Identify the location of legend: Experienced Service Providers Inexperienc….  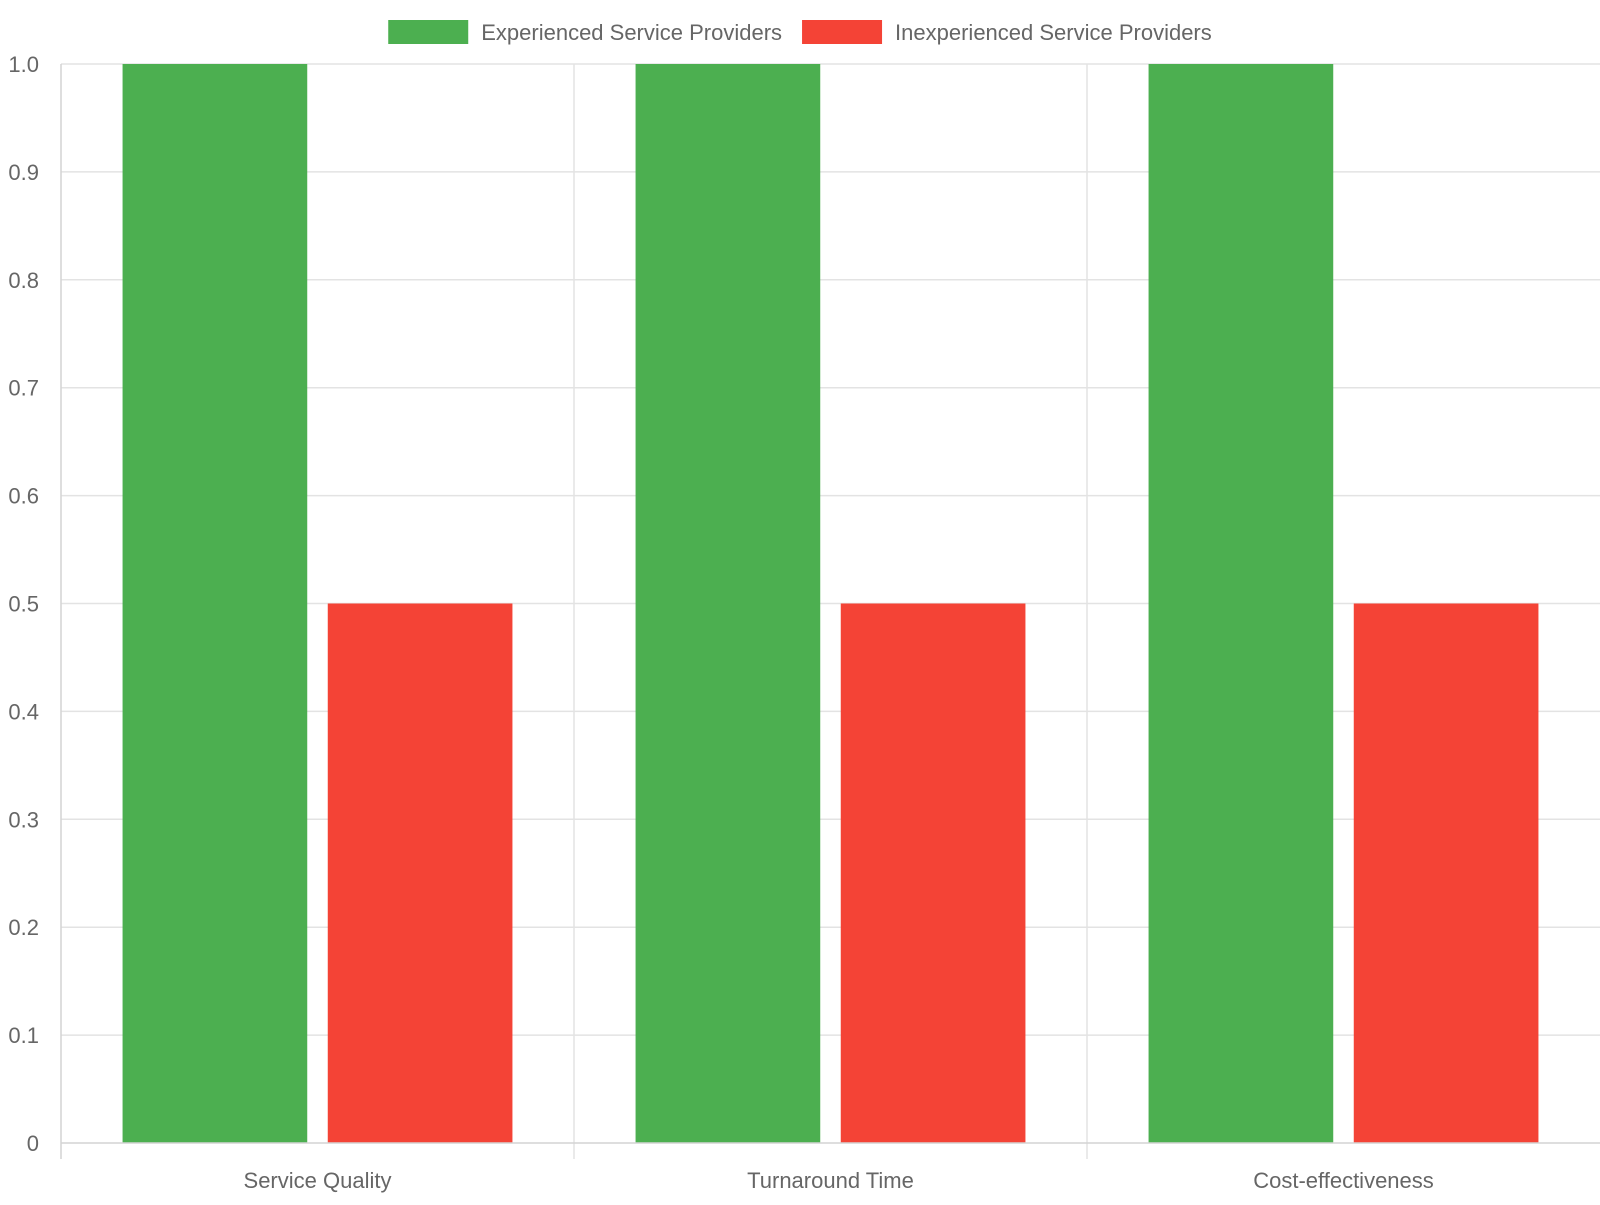
(800, 32).